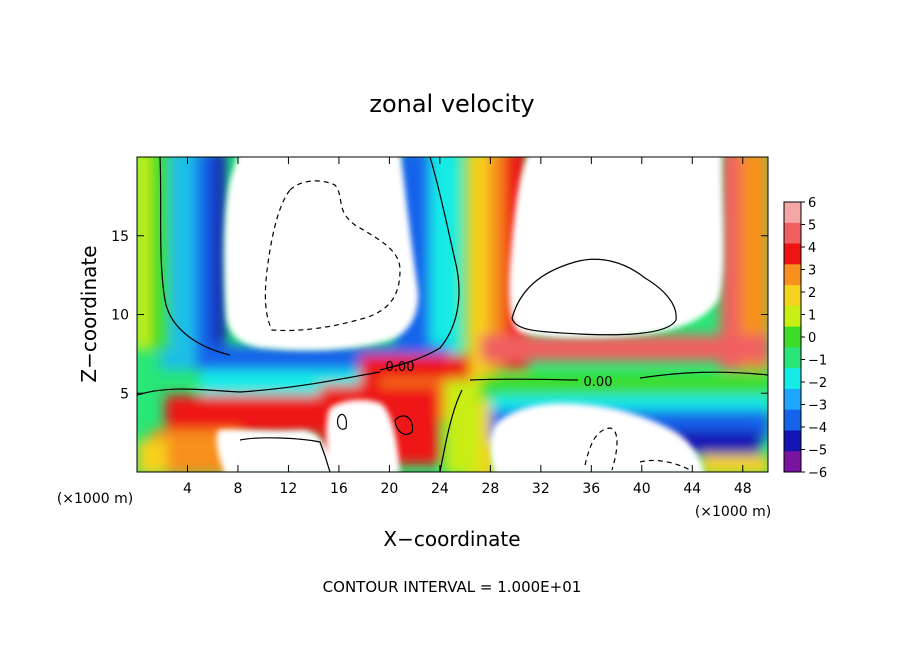 This screenshot has width=904, height=654. I want to click on colorbar-label: 3, so click(812, 271).